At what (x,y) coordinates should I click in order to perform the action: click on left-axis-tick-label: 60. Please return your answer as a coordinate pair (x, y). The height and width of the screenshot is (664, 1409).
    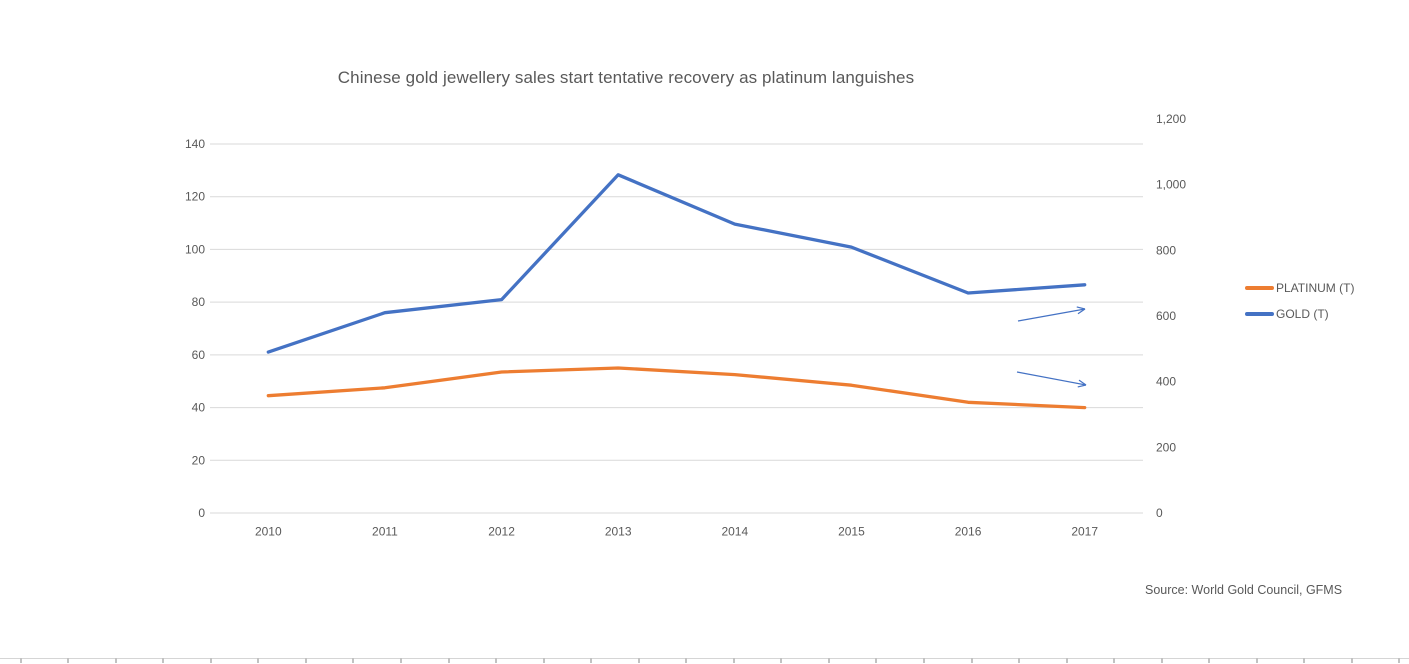
    Looking at the image, I should click on (199, 355).